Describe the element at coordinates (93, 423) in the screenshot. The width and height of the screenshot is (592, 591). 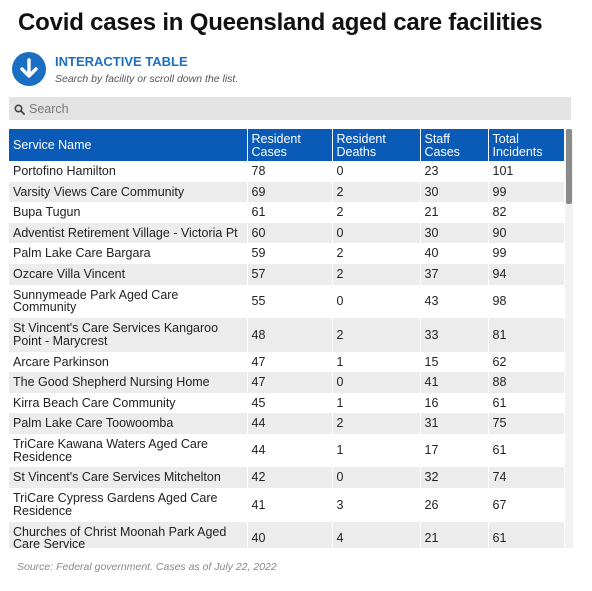
I see `service-name-line: Palm Lake Care Toowoomba` at that location.